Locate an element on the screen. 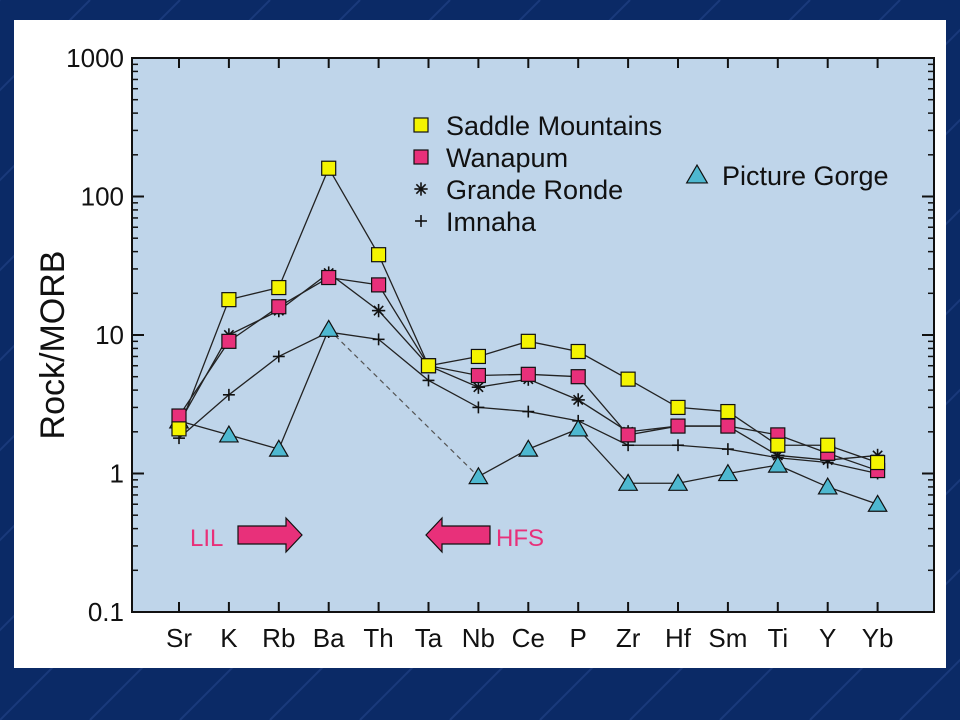  legend-label: Saddle Mountains is located at coordinates (554, 126).